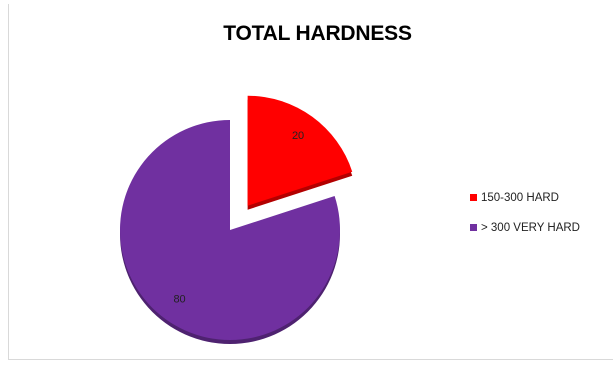 The height and width of the screenshot is (365, 615). I want to click on legend: 150-300 HARD > 300 VERY HARD, so click(525, 220).